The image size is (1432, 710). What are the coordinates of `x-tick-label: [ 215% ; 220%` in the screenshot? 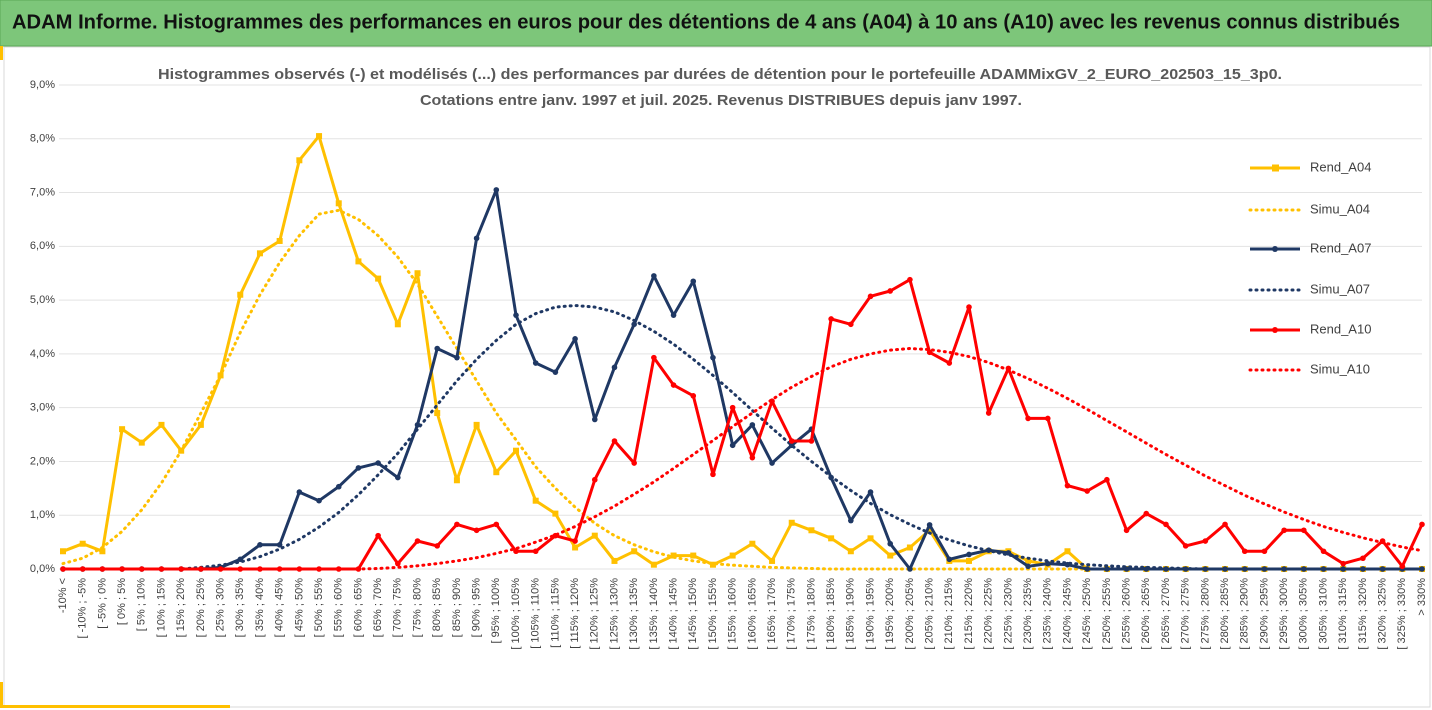 It's located at (969, 614).